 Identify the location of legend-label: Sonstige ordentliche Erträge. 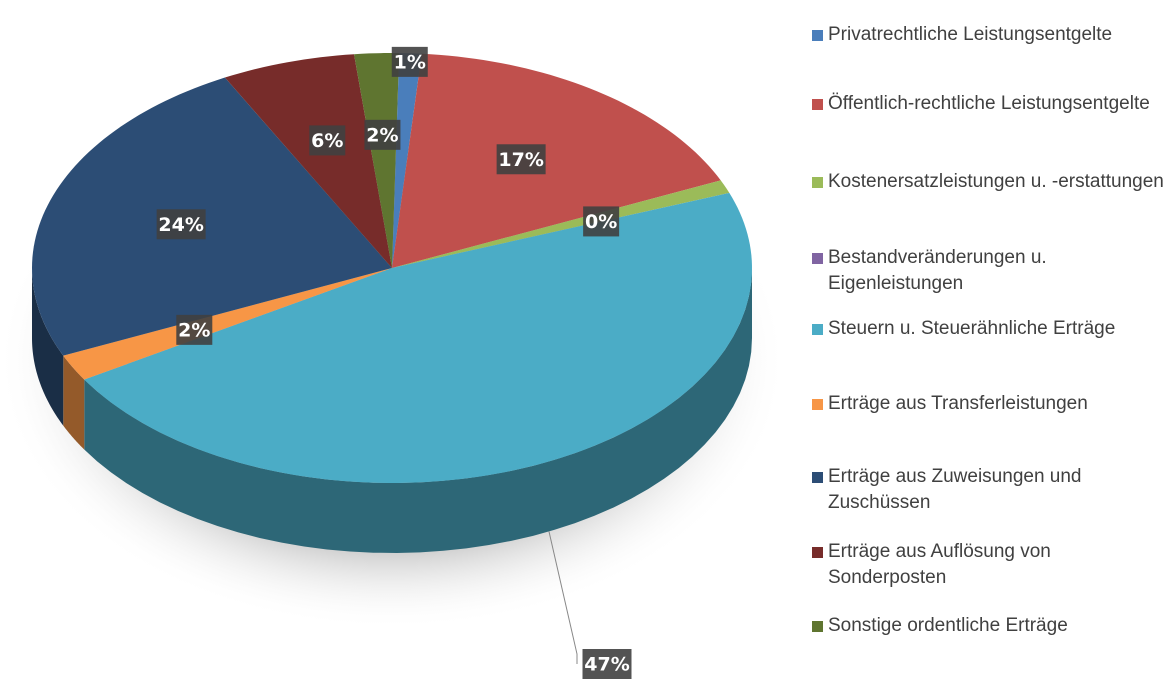
(948, 625).